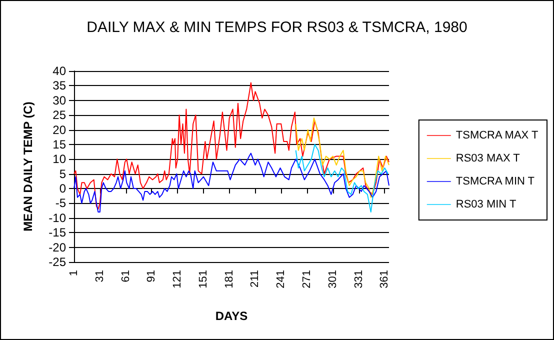 This screenshot has width=554, height=340. I want to click on x-axis-title: DAYS, so click(231, 316).